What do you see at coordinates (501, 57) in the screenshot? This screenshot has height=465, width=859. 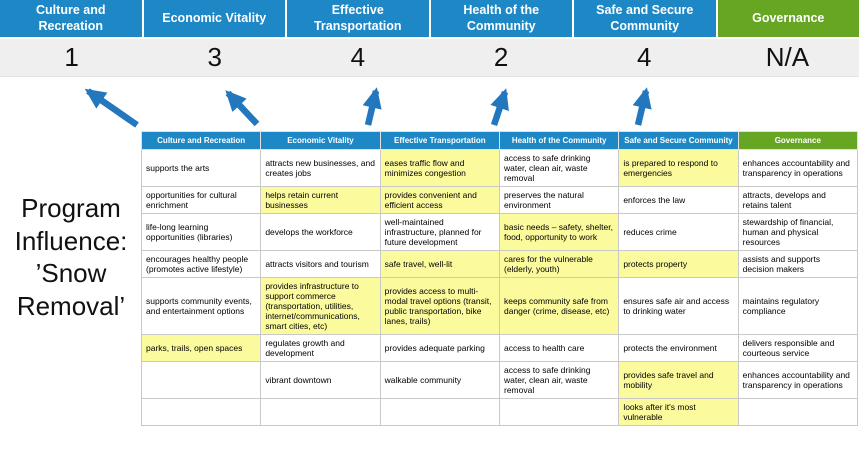 I see `score-health-community: 2` at bounding box center [501, 57].